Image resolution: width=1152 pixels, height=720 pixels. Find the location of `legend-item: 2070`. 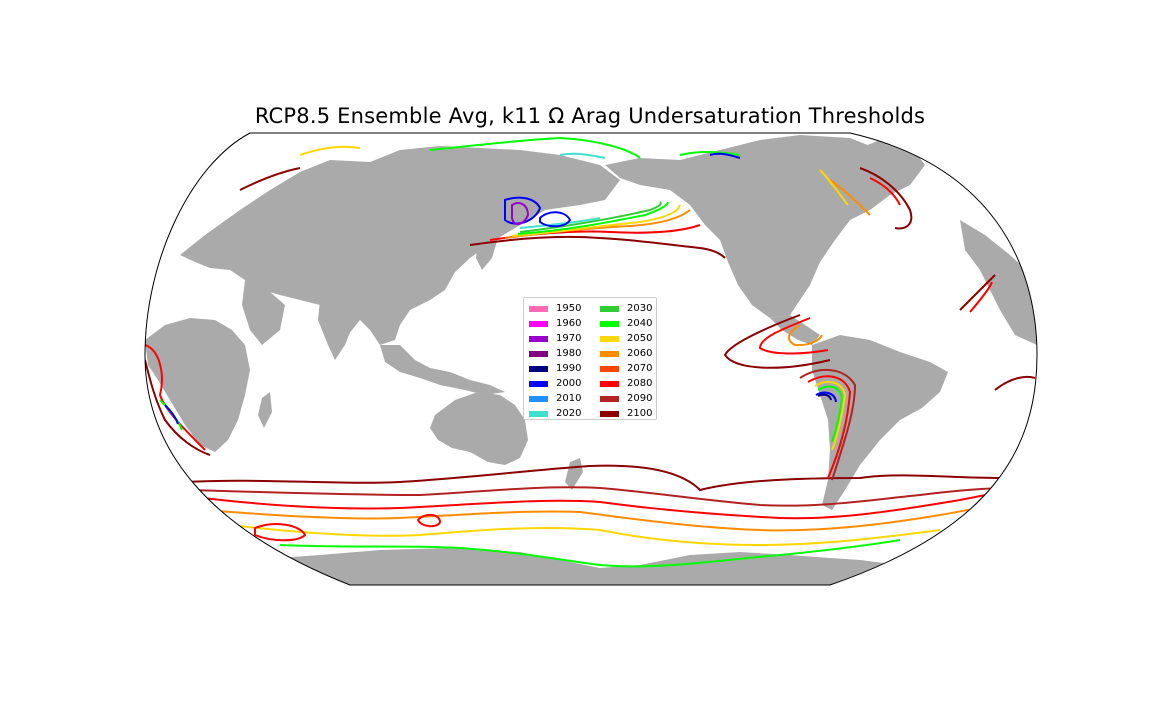

legend-item: 2070 is located at coordinates (626, 368).